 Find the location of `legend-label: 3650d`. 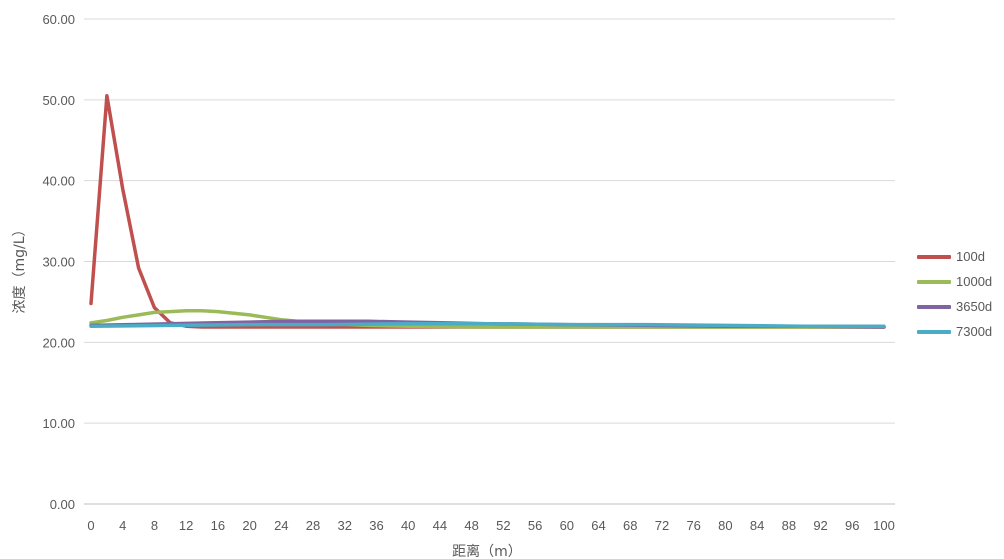

legend-label: 3650d is located at coordinates (974, 306).